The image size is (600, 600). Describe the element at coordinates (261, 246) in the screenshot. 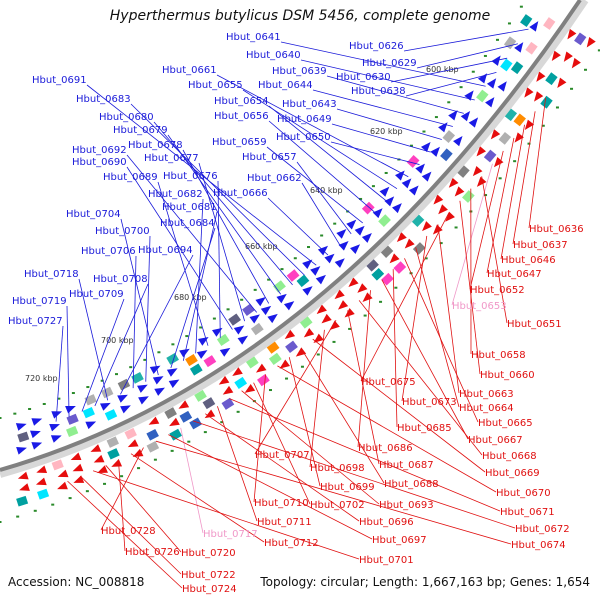

I see `position-tick-label: 660 kbp` at that location.